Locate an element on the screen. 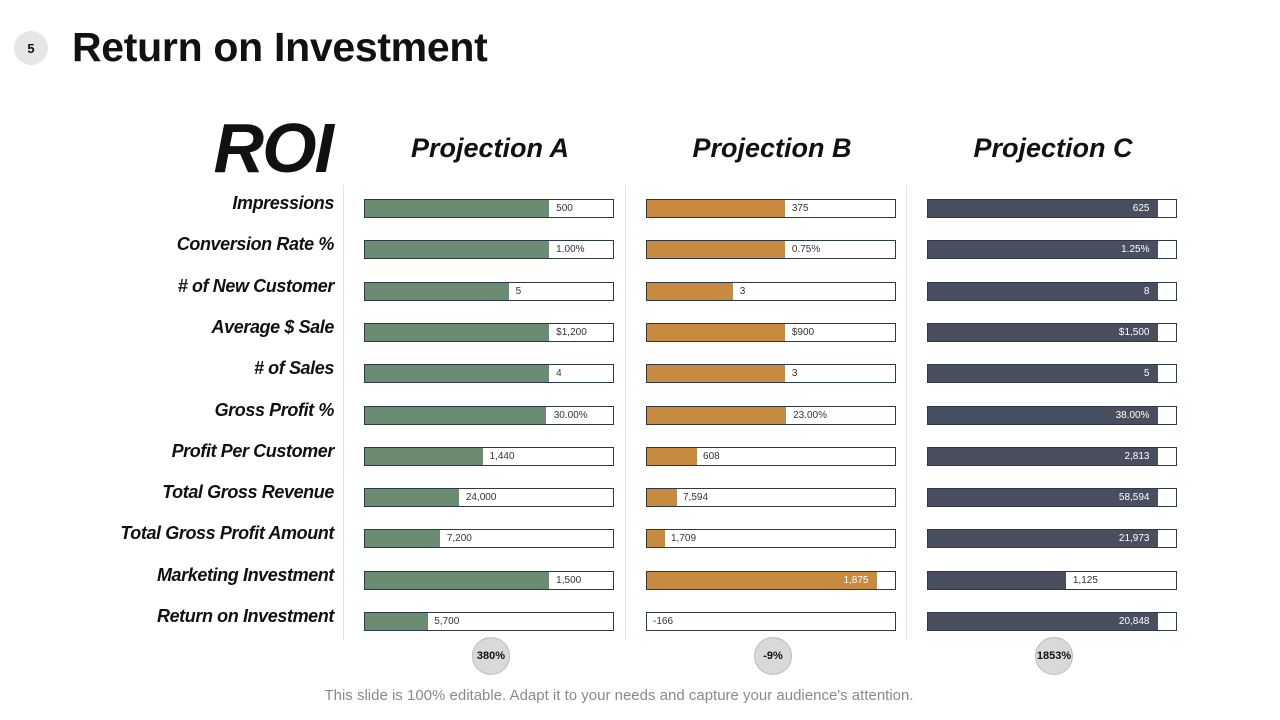  row-label: Conversion Rate % is located at coordinates (255, 244).